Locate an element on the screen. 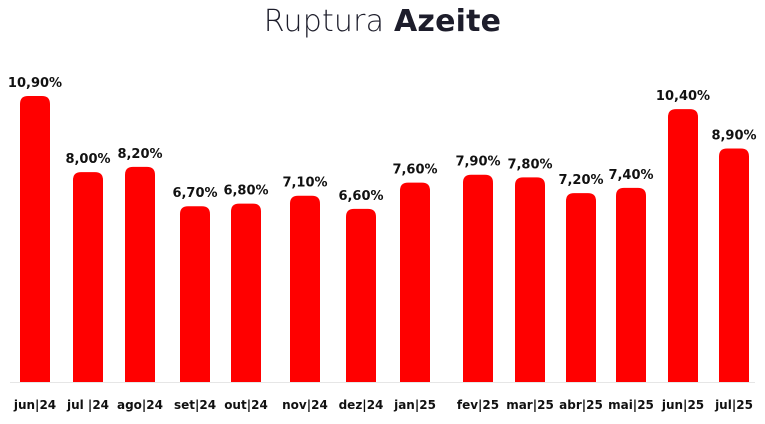  value-label-9: 7,80% is located at coordinates (529, 164).